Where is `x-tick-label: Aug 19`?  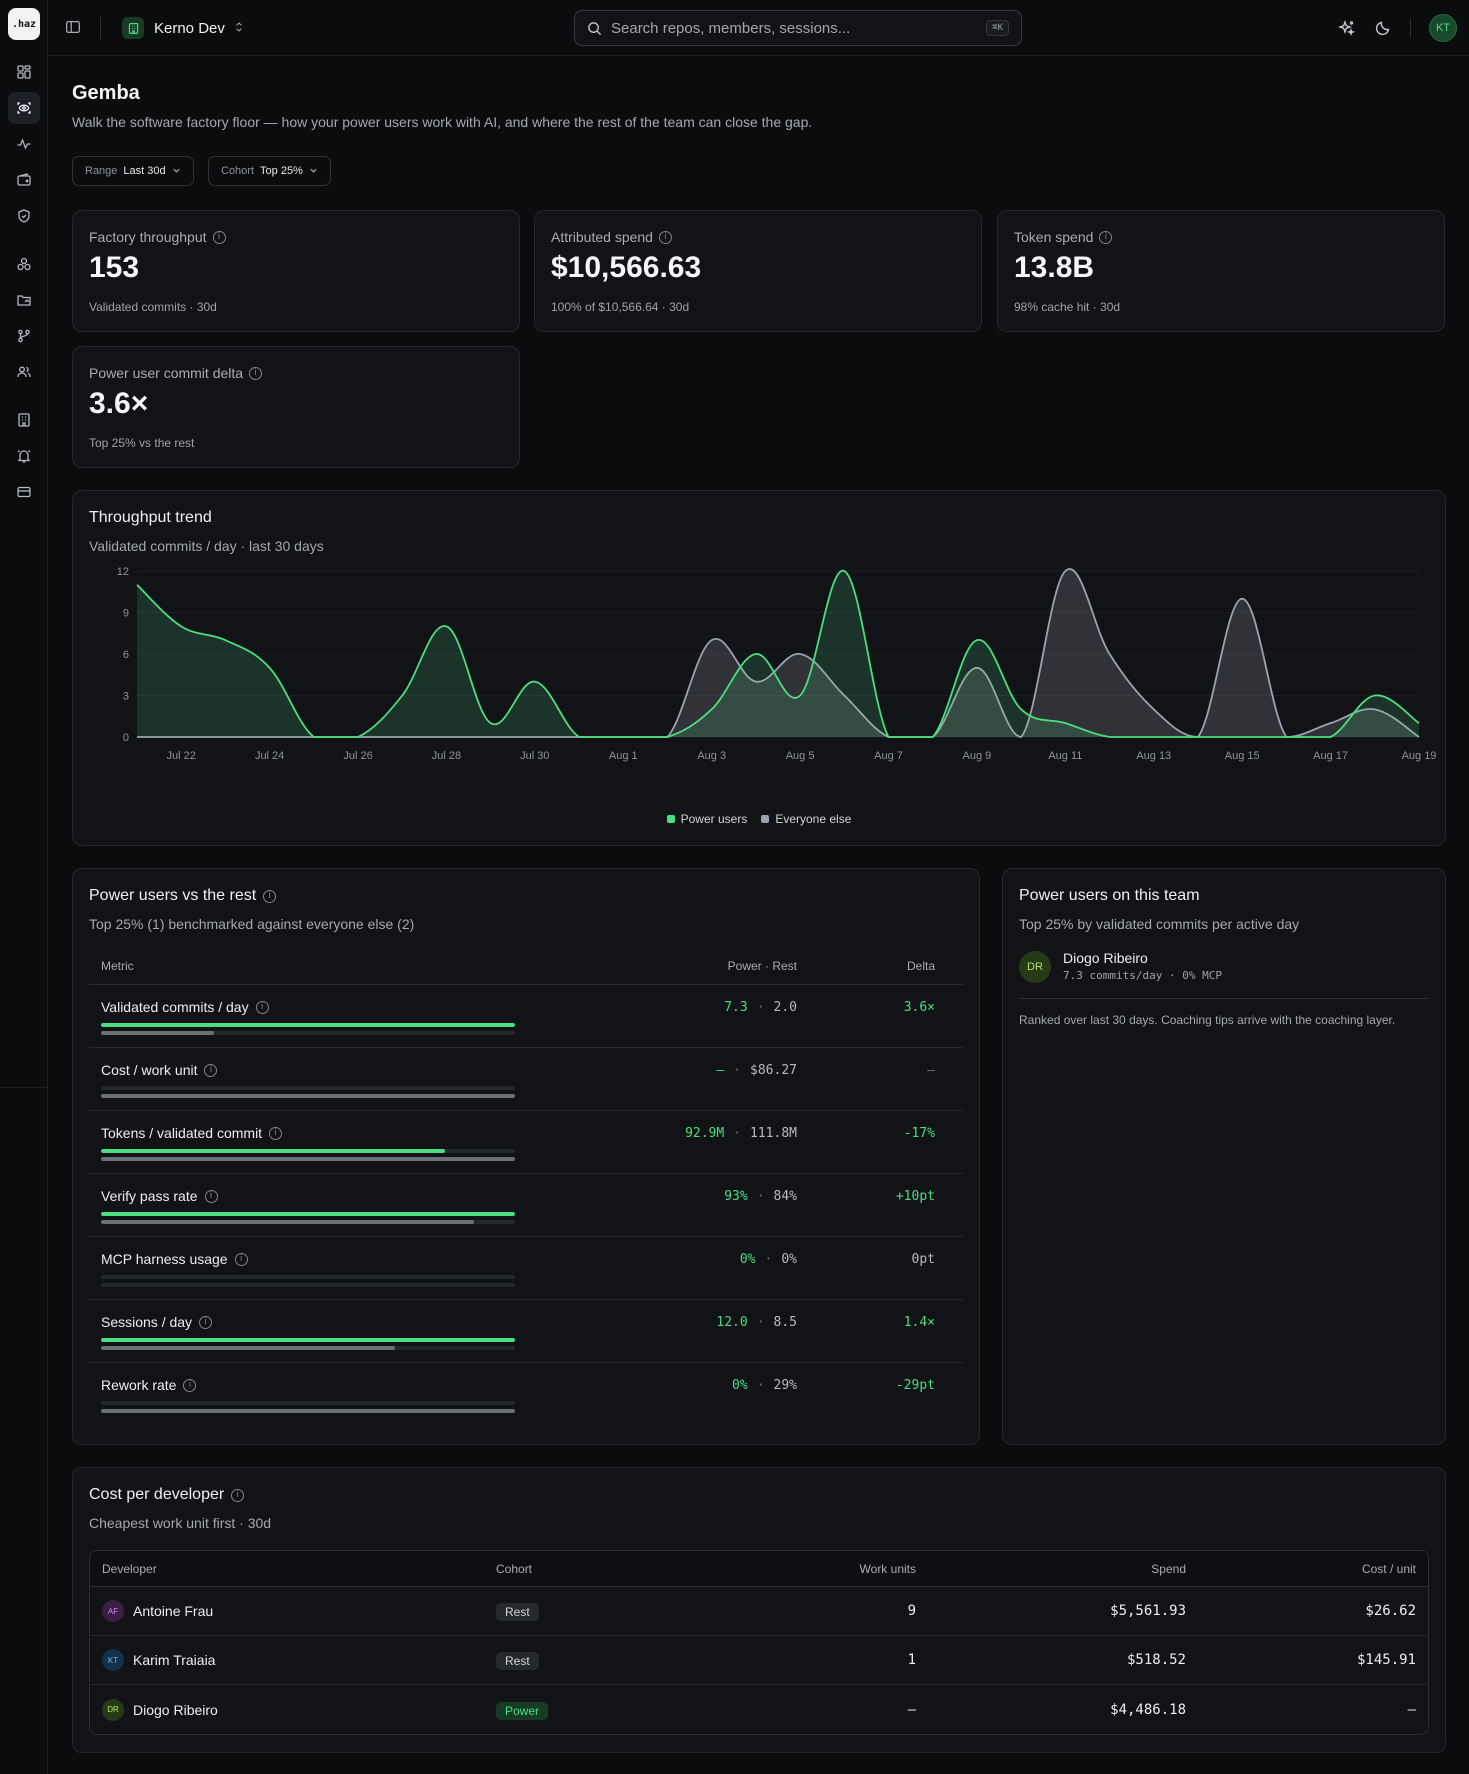 x-tick-label: Aug 19 is located at coordinates (1419, 756).